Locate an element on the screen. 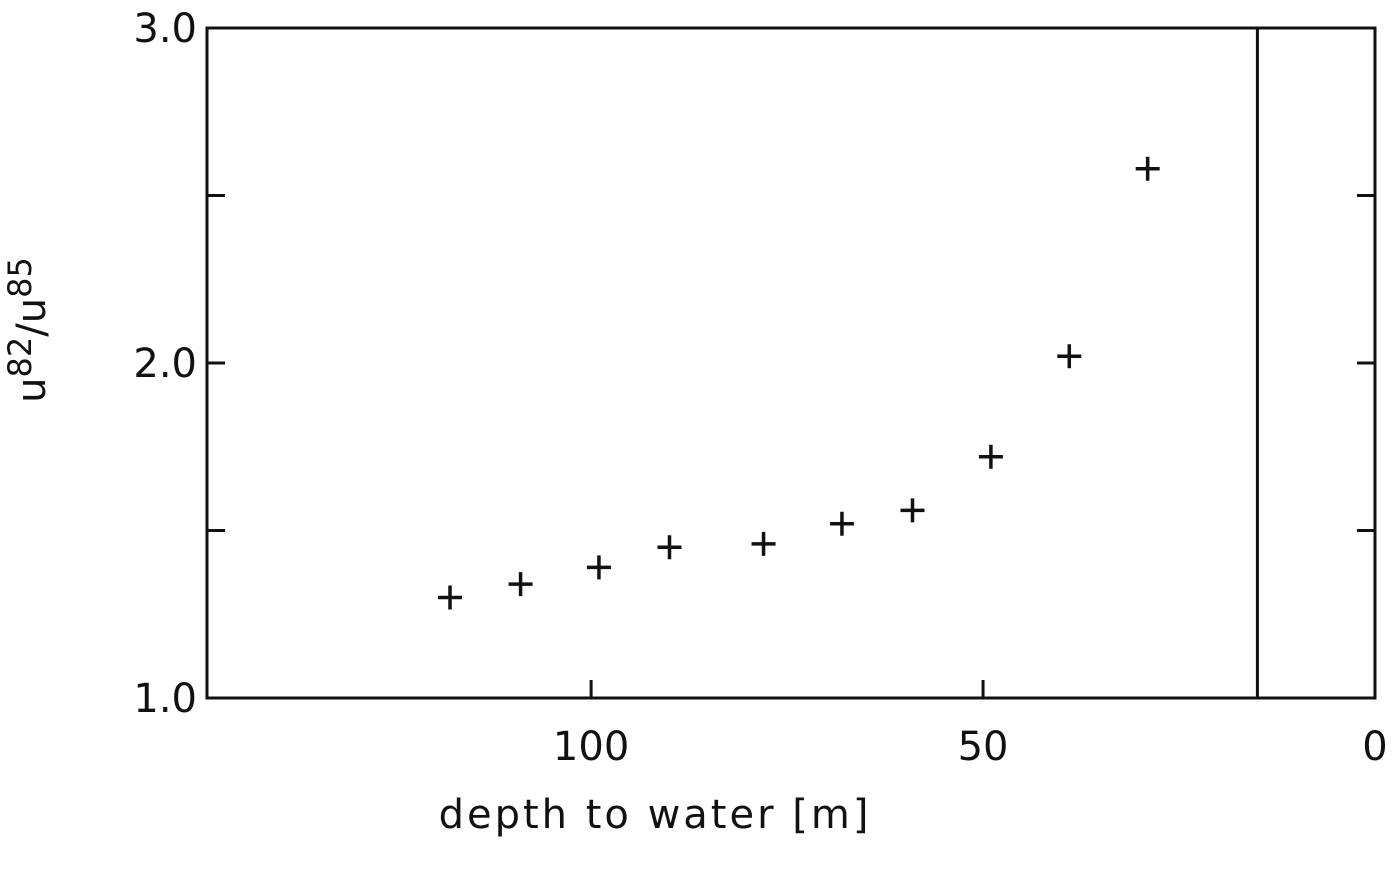 Image resolution: width=1400 pixels, height=869 pixels. x-tick-label: 0 is located at coordinates (1374, 747).